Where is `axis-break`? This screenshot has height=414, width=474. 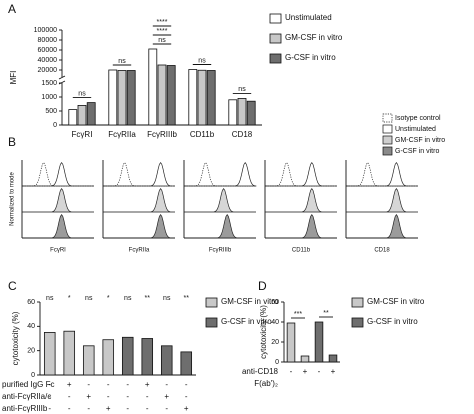 axis-break is located at coordinates (62, 82).